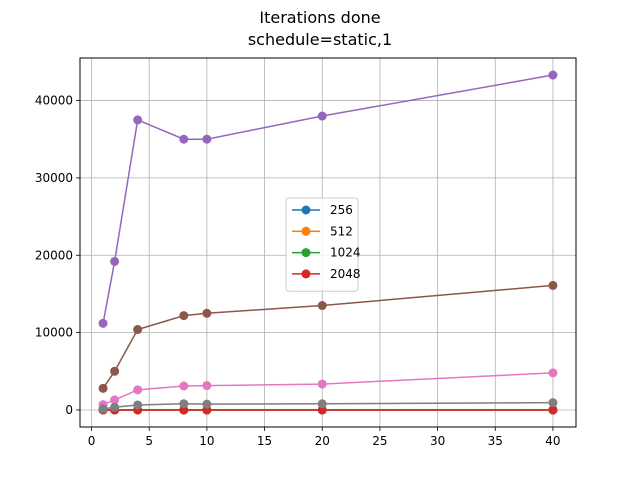 The width and height of the screenshot is (640, 480). I want to click on y-tick-label: 10000, so click(54, 333).